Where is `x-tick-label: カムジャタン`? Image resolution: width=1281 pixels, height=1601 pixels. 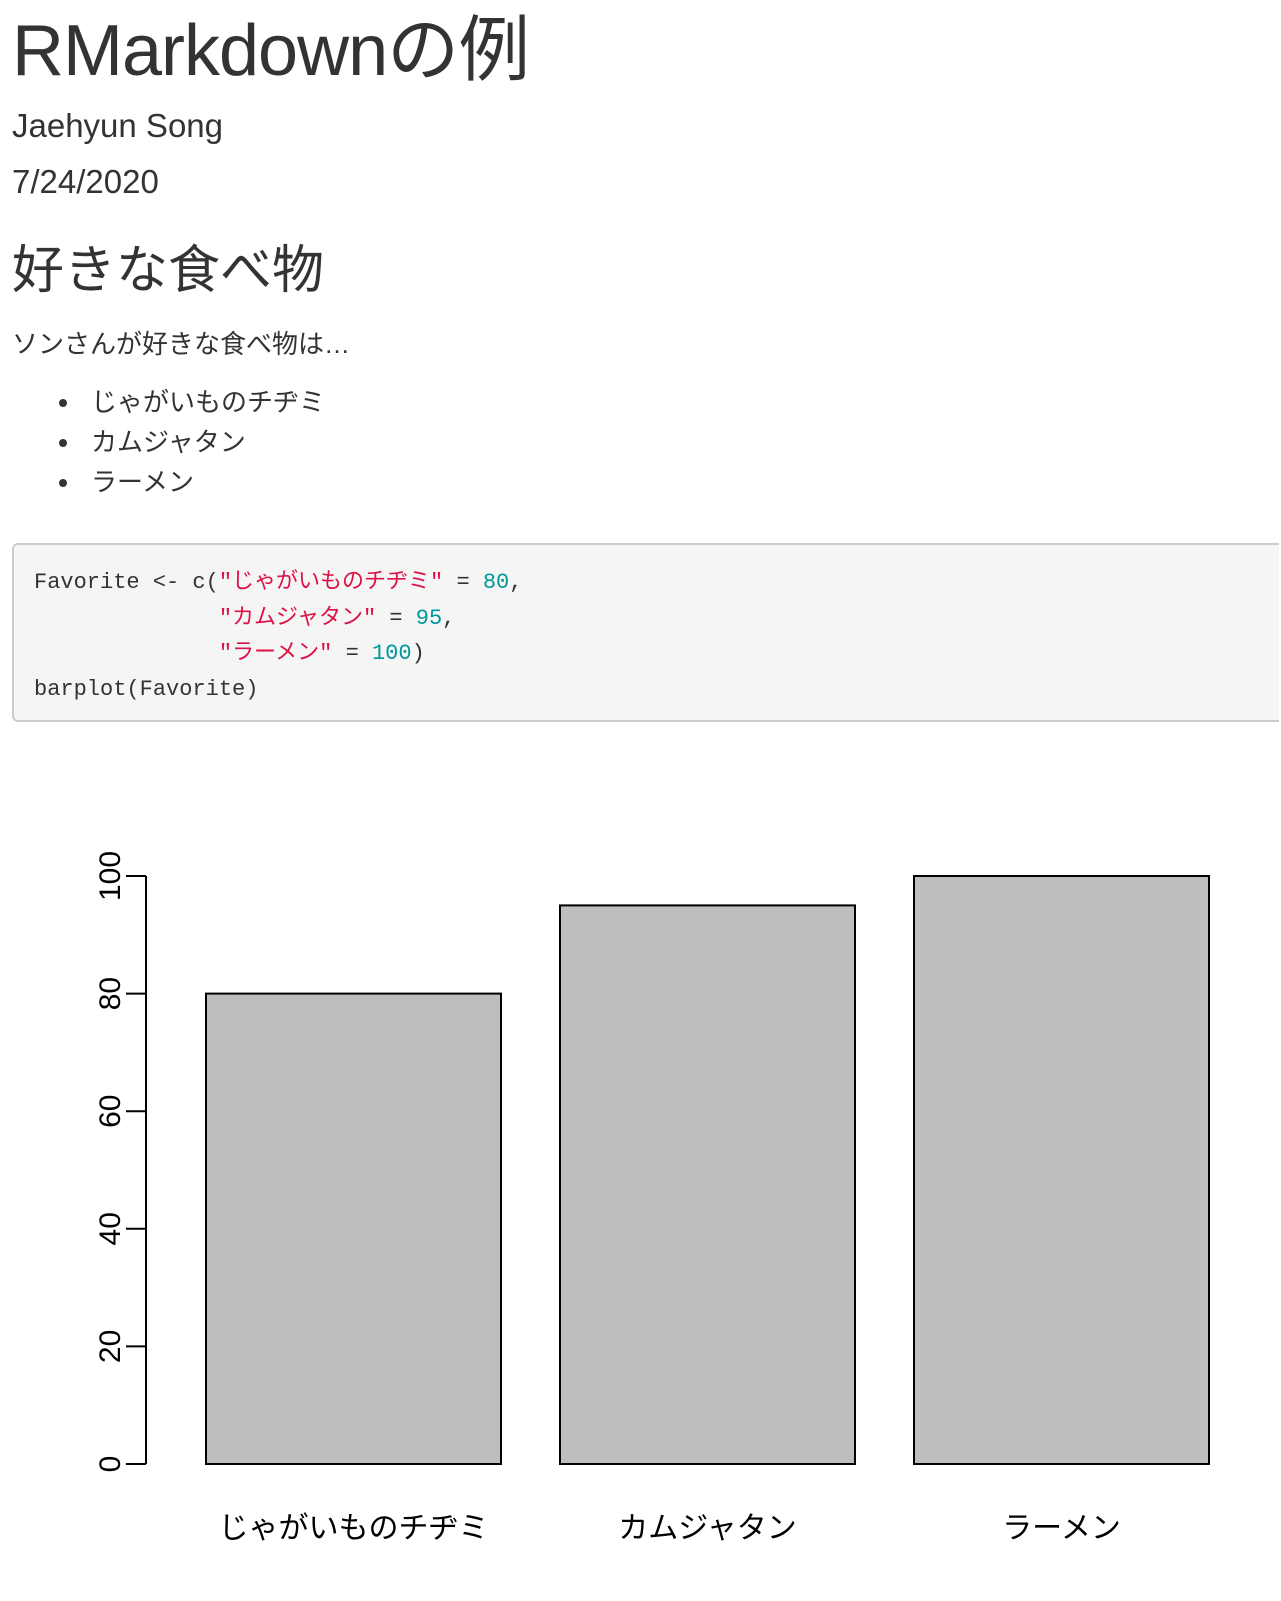
x-tick-label: カムジャタン is located at coordinates (707, 1528).